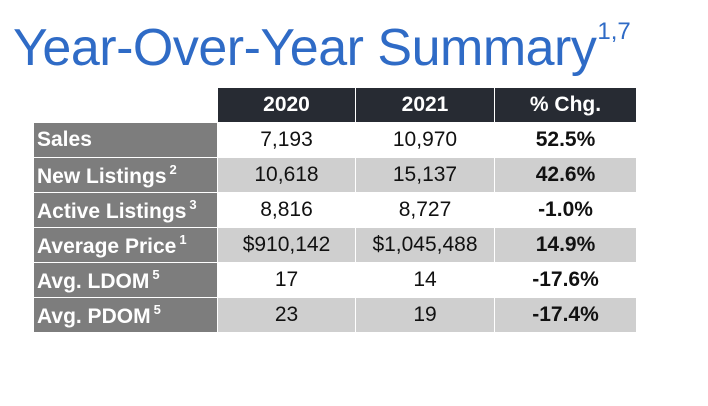 The height and width of the screenshot is (406, 708). What do you see at coordinates (425, 315) in the screenshot?
I see `cell-2021: 19` at bounding box center [425, 315].